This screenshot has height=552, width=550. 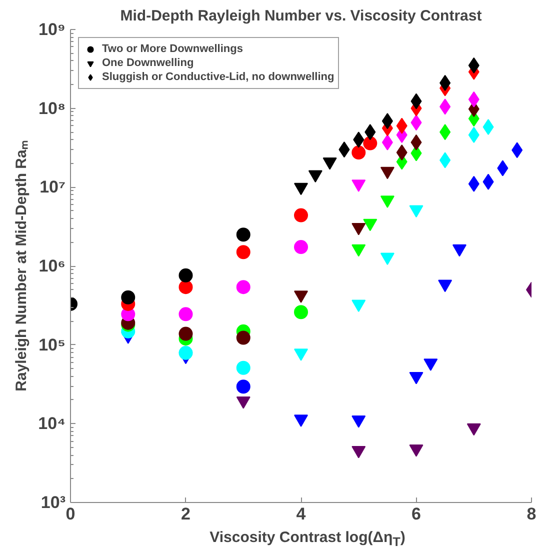 I want to click on legend-label: One Downwelling, so click(x=148, y=63).